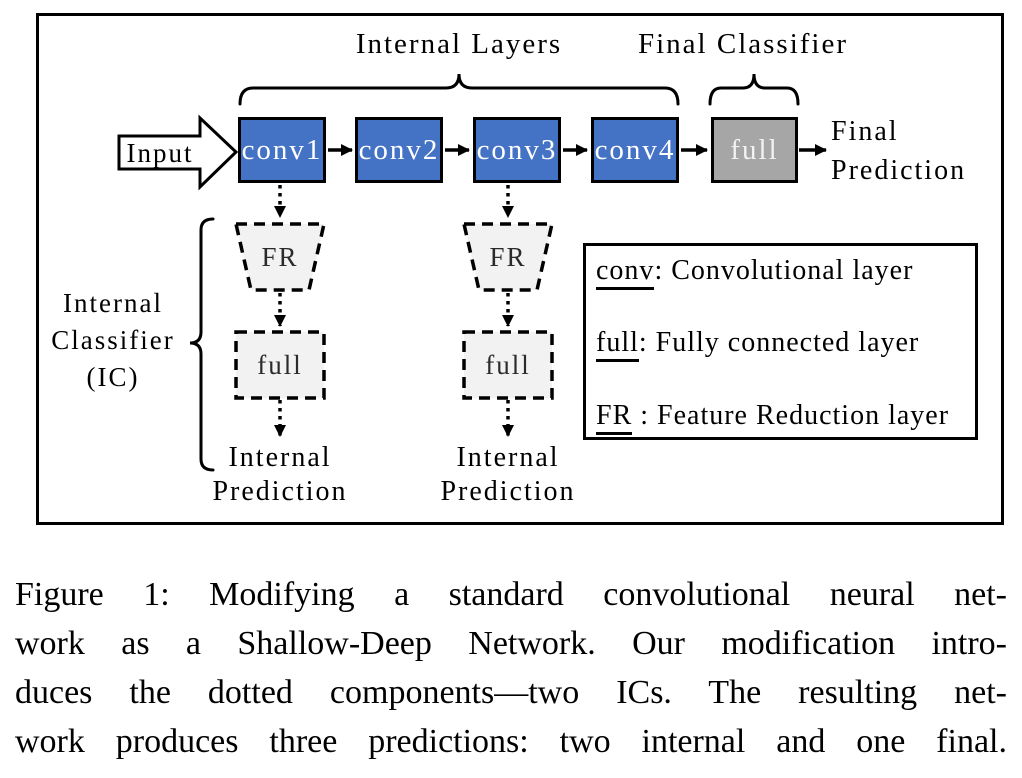 This screenshot has height=778, width=1022. What do you see at coordinates (280, 475) in the screenshot?
I see `internal-prediction-1: Internal Prediction` at bounding box center [280, 475].